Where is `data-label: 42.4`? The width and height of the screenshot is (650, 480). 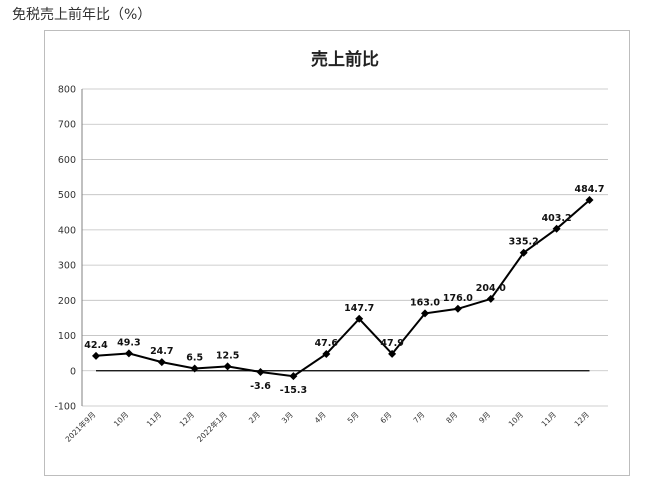 data-label: 42.4 is located at coordinates (96, 345).